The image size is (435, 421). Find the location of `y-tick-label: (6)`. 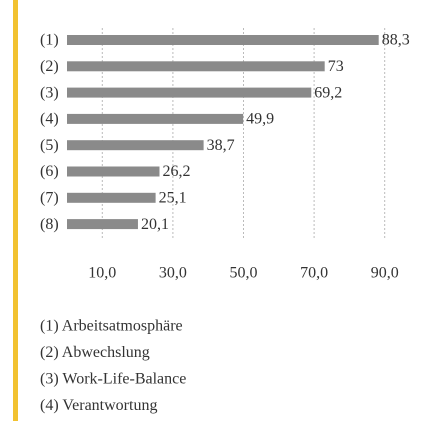

y-tick-label: (6) is located at coordinates (49, 171).